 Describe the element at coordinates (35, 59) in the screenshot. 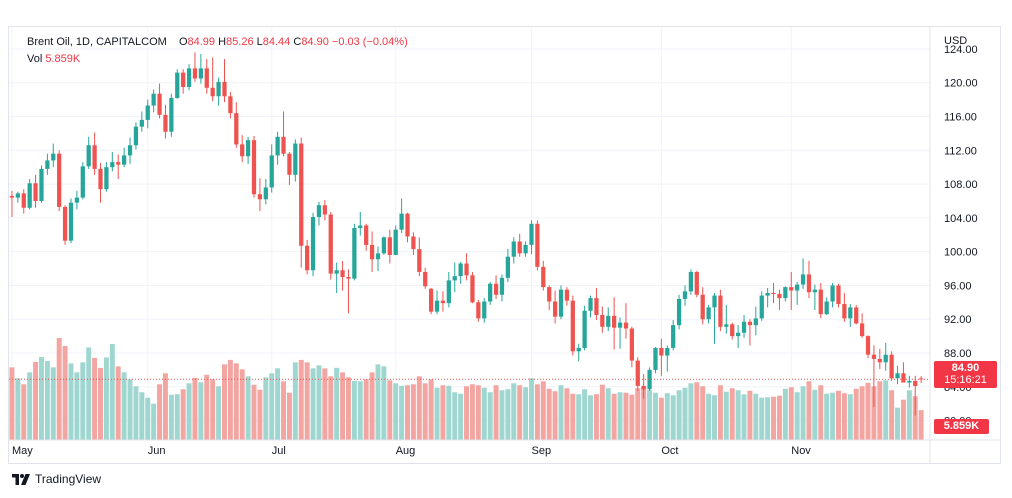

I see `legend-vol-label: Vol` at that location.